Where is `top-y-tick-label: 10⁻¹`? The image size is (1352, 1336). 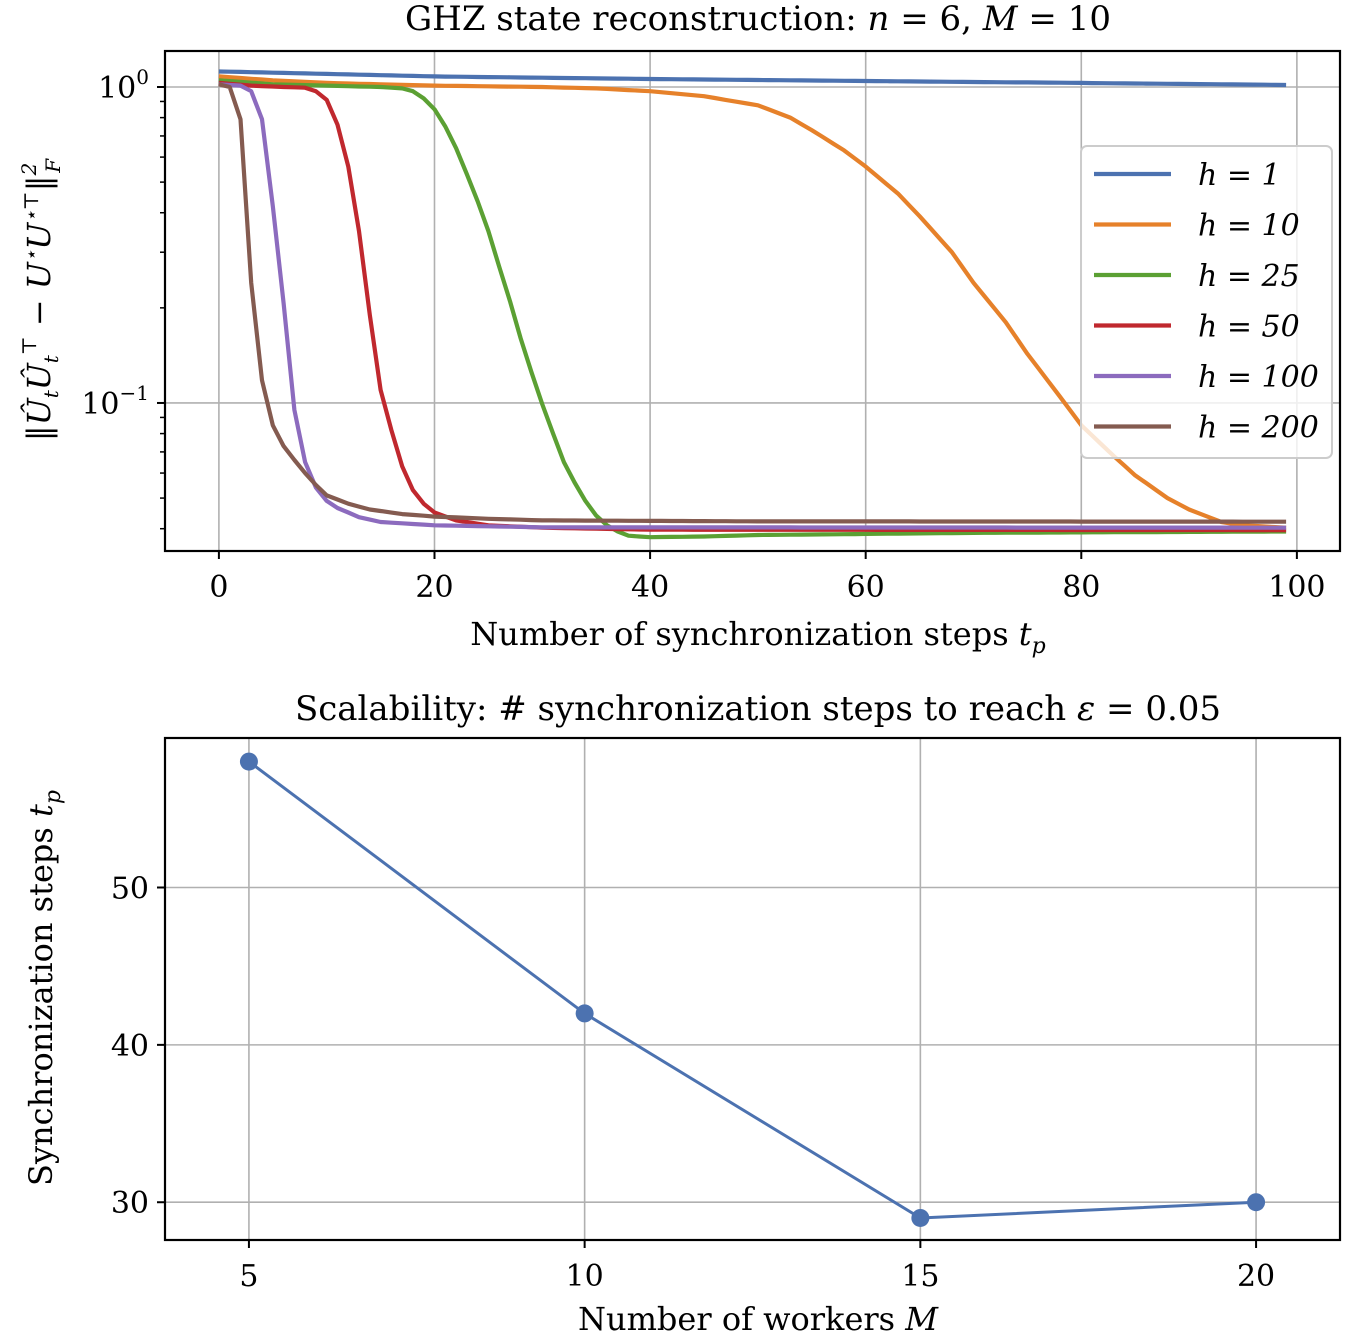 top-y-tick-label: 10⁻¹ is located at coordinates (115, 401).